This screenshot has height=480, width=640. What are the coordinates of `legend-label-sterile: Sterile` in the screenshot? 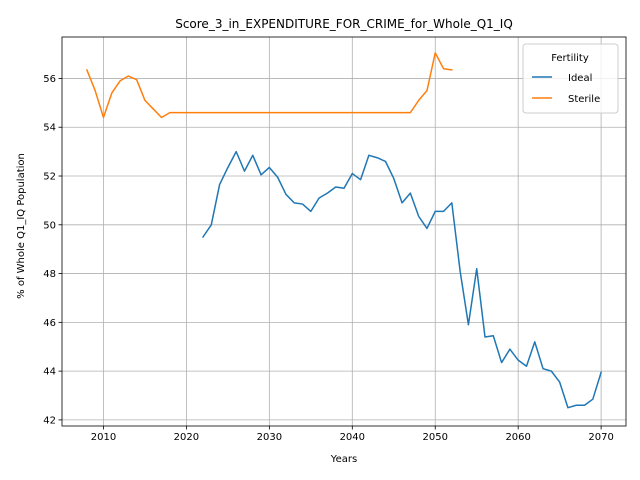 It's located at (584, 99).